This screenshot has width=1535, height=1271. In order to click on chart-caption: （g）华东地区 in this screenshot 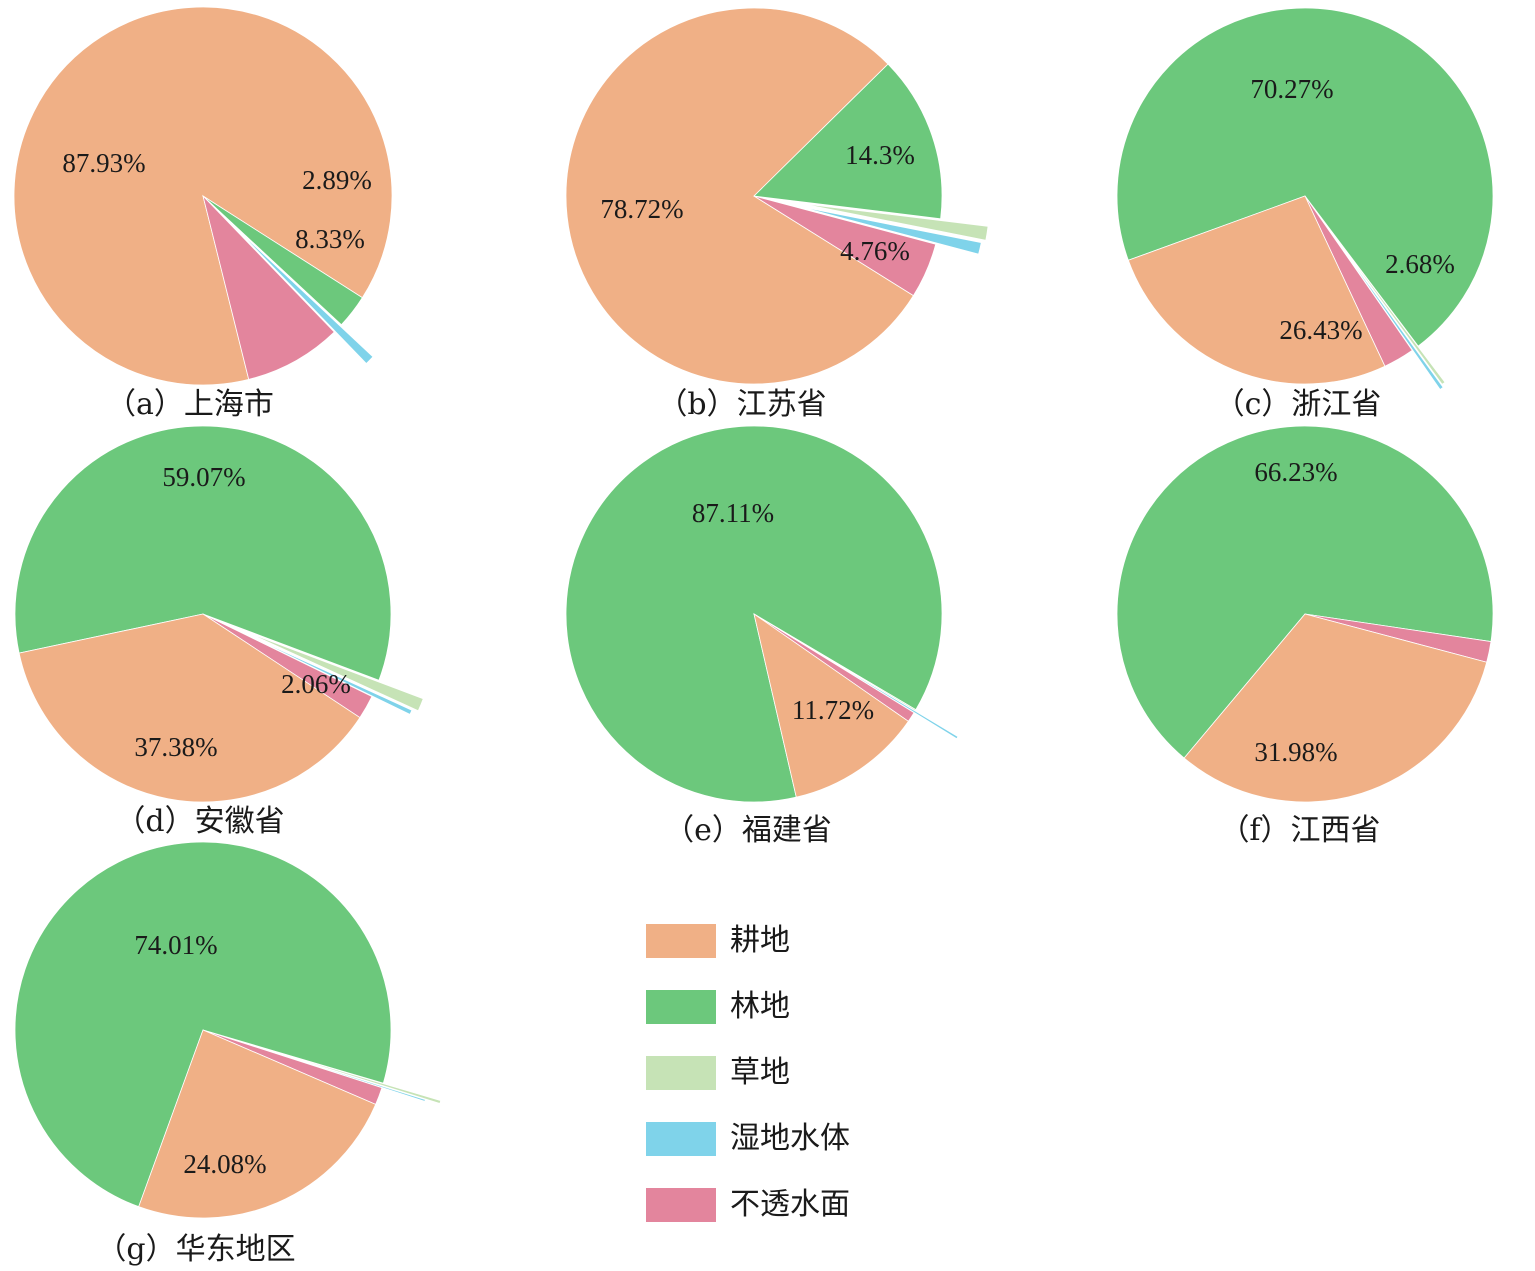, I will do `click(195, 1249)`.